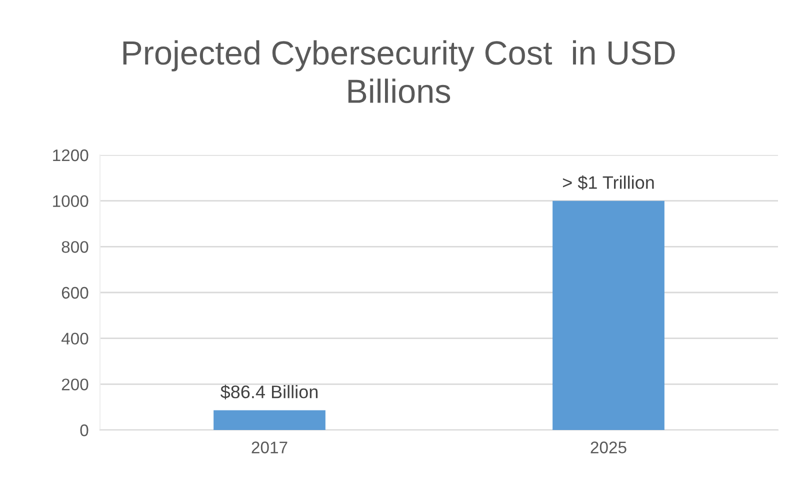 The height and width of the screenshot is (487, 797). What do you see at coordinates (75, 292) in the screenshot?
I see `y-tick-label: 600` at bounding box center [75, 292].